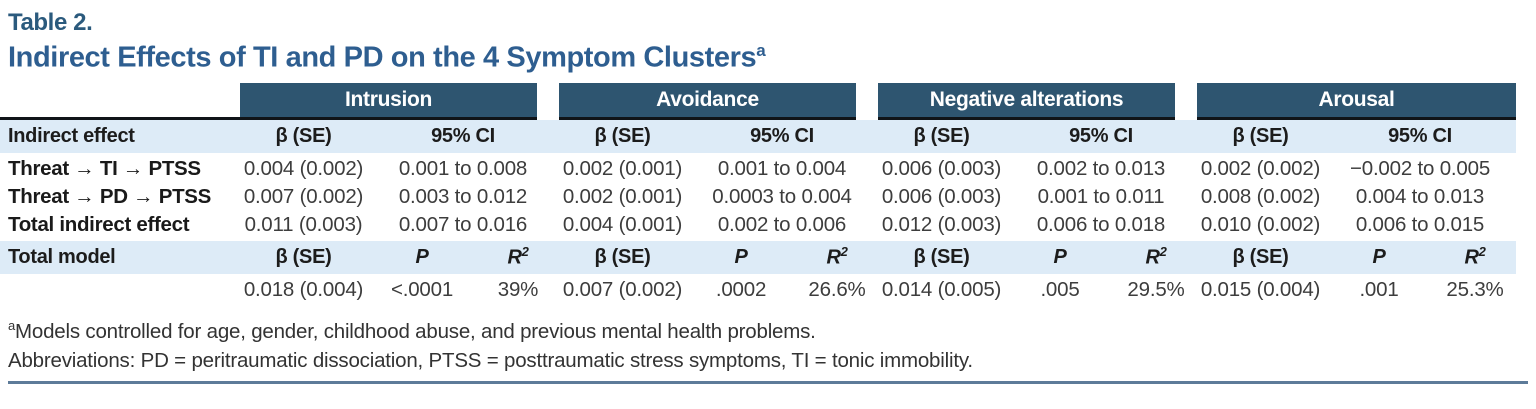  Describe the element at coordinates (422, 289) in the screenshot. I see `p-value: <.0001` at that location.